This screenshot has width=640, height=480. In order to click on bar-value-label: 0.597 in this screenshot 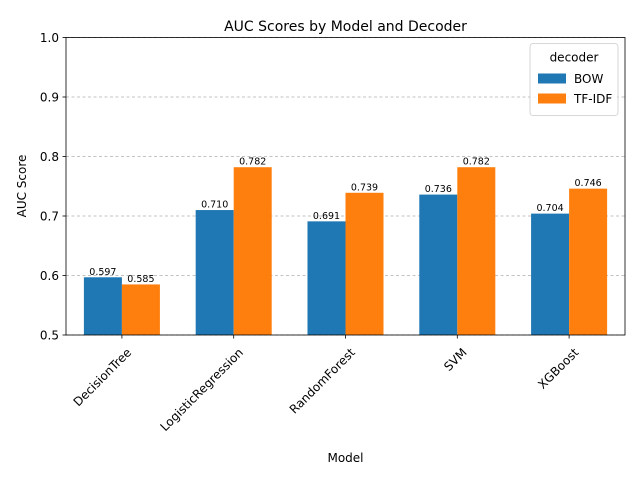, I will do `click(102, 272)`.